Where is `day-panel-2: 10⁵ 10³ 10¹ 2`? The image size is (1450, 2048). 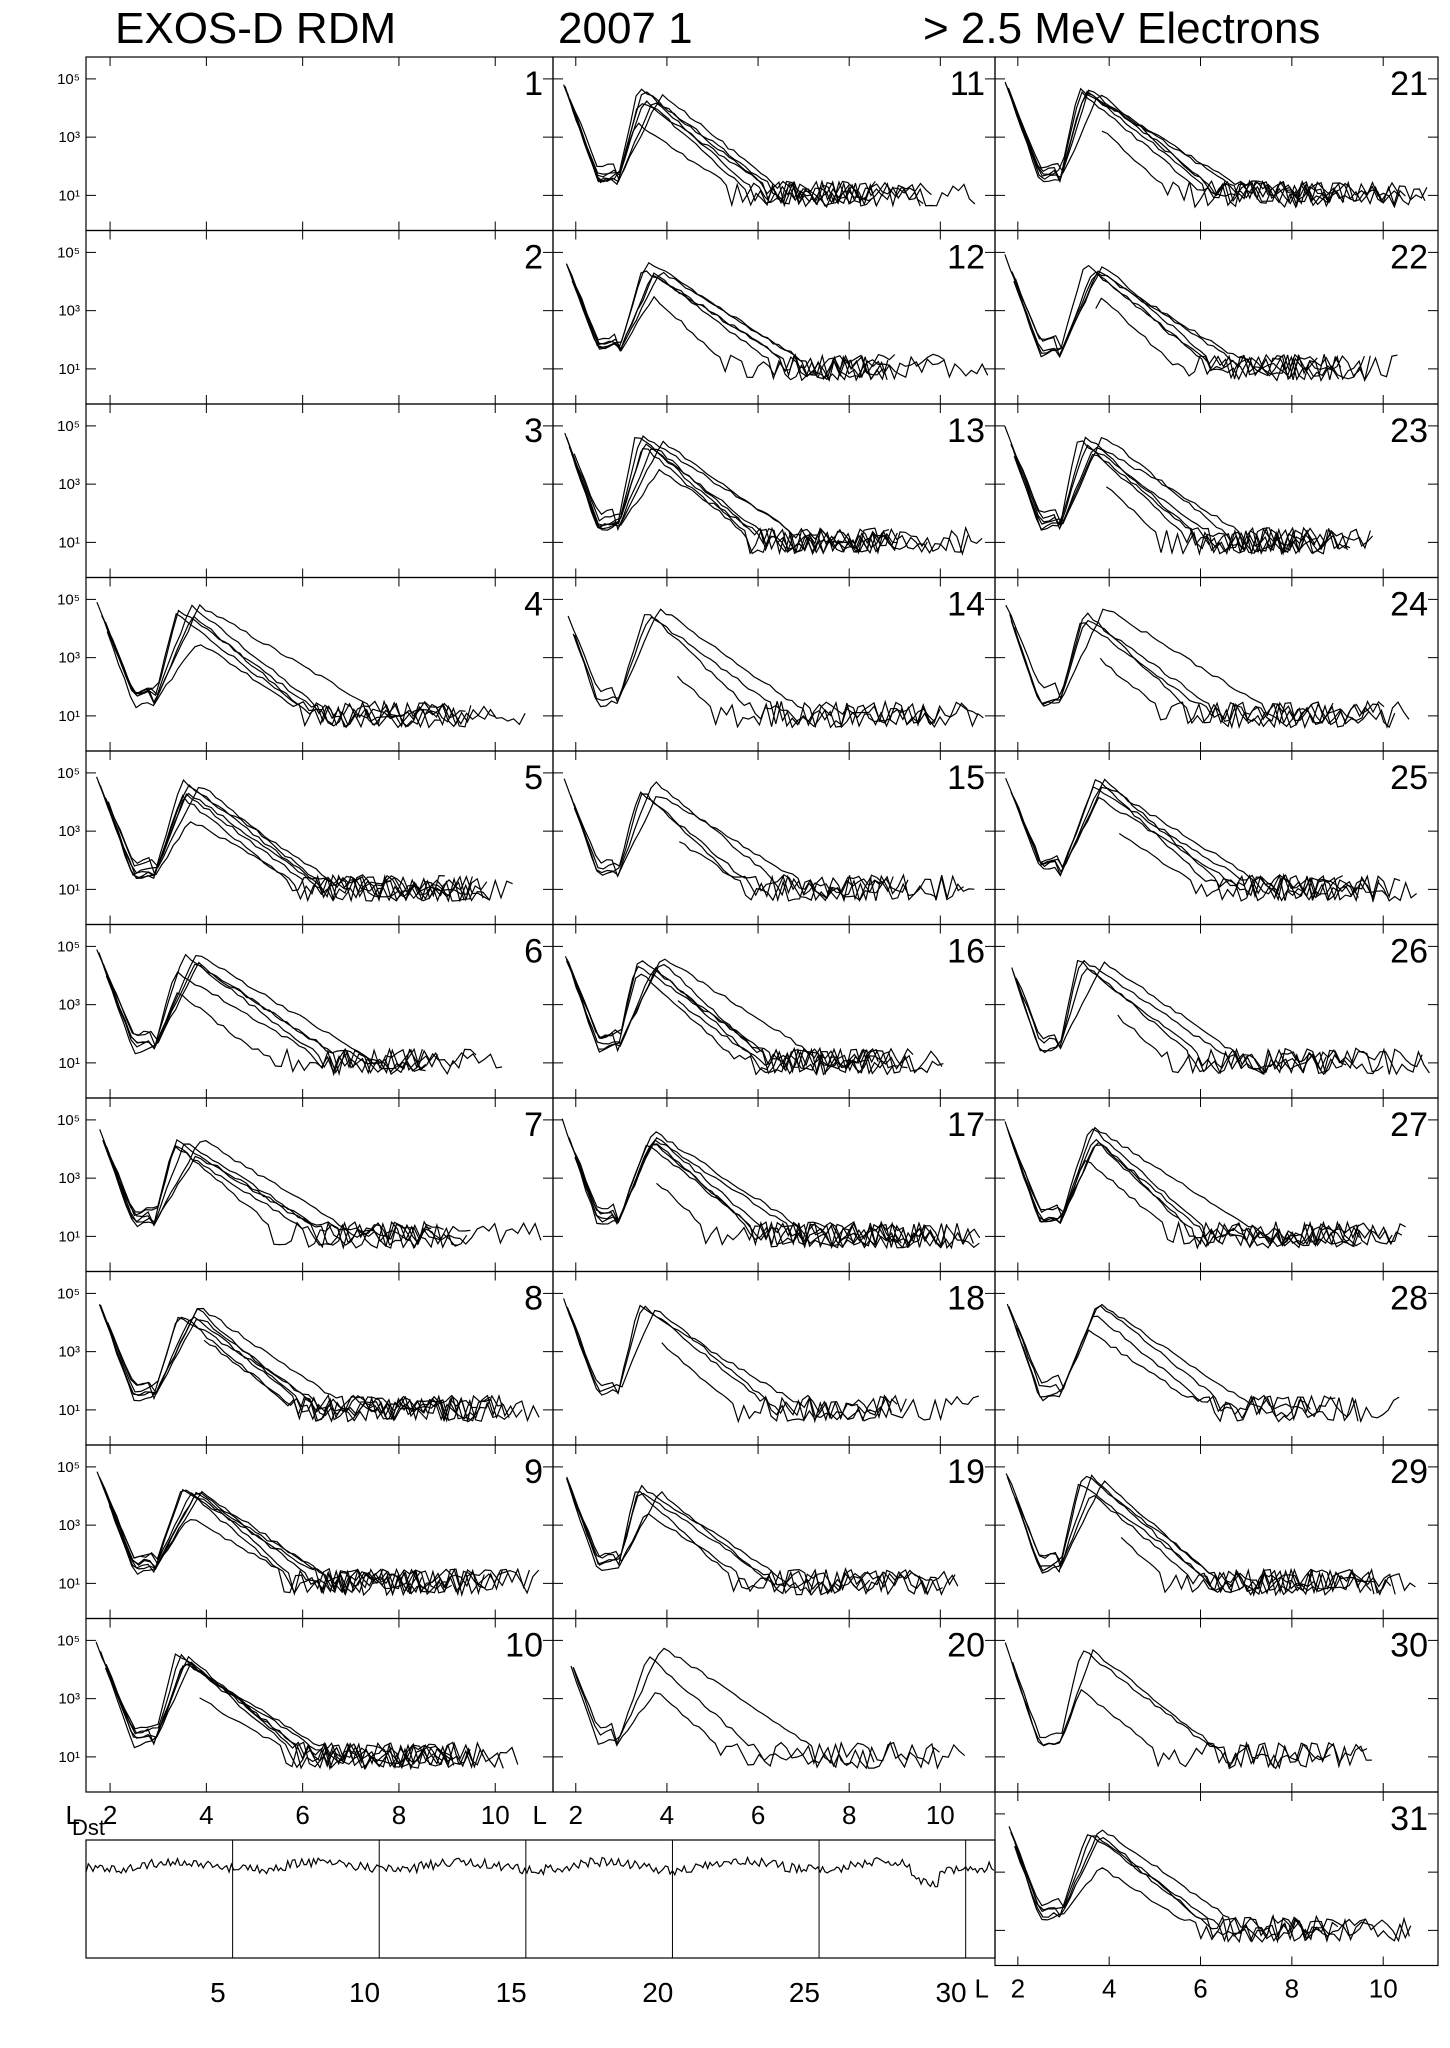 day-panel-2: 10⁵ 10³ 10¹ 2 is located at coordinates (305, 317).